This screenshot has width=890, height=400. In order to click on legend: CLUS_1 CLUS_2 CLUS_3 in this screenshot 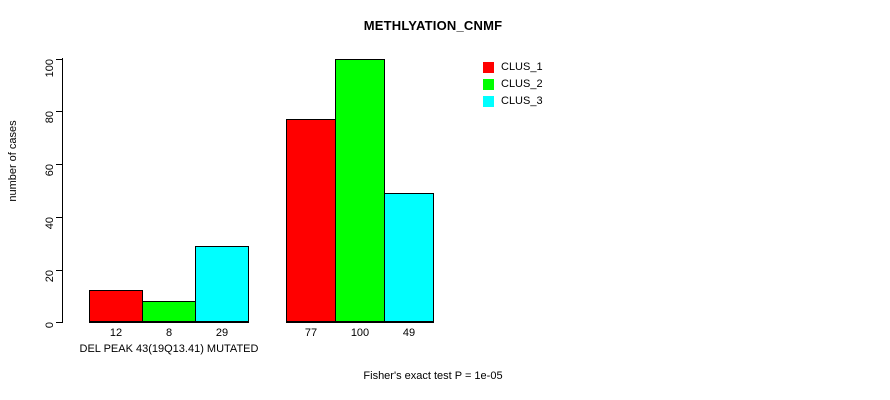, I will do `click(513, 84)`.